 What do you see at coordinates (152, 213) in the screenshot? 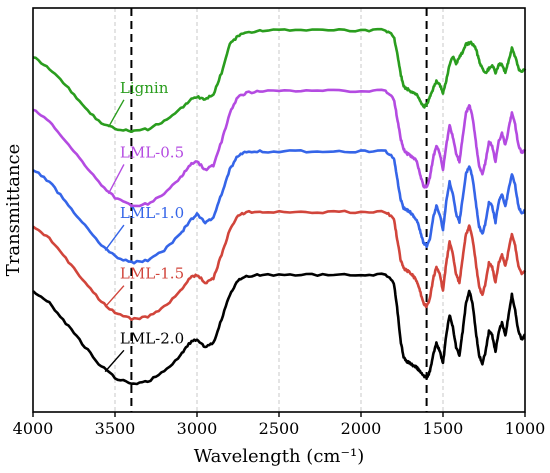
I see `series-label: LML-1.0` at bounding box center [152, 213].